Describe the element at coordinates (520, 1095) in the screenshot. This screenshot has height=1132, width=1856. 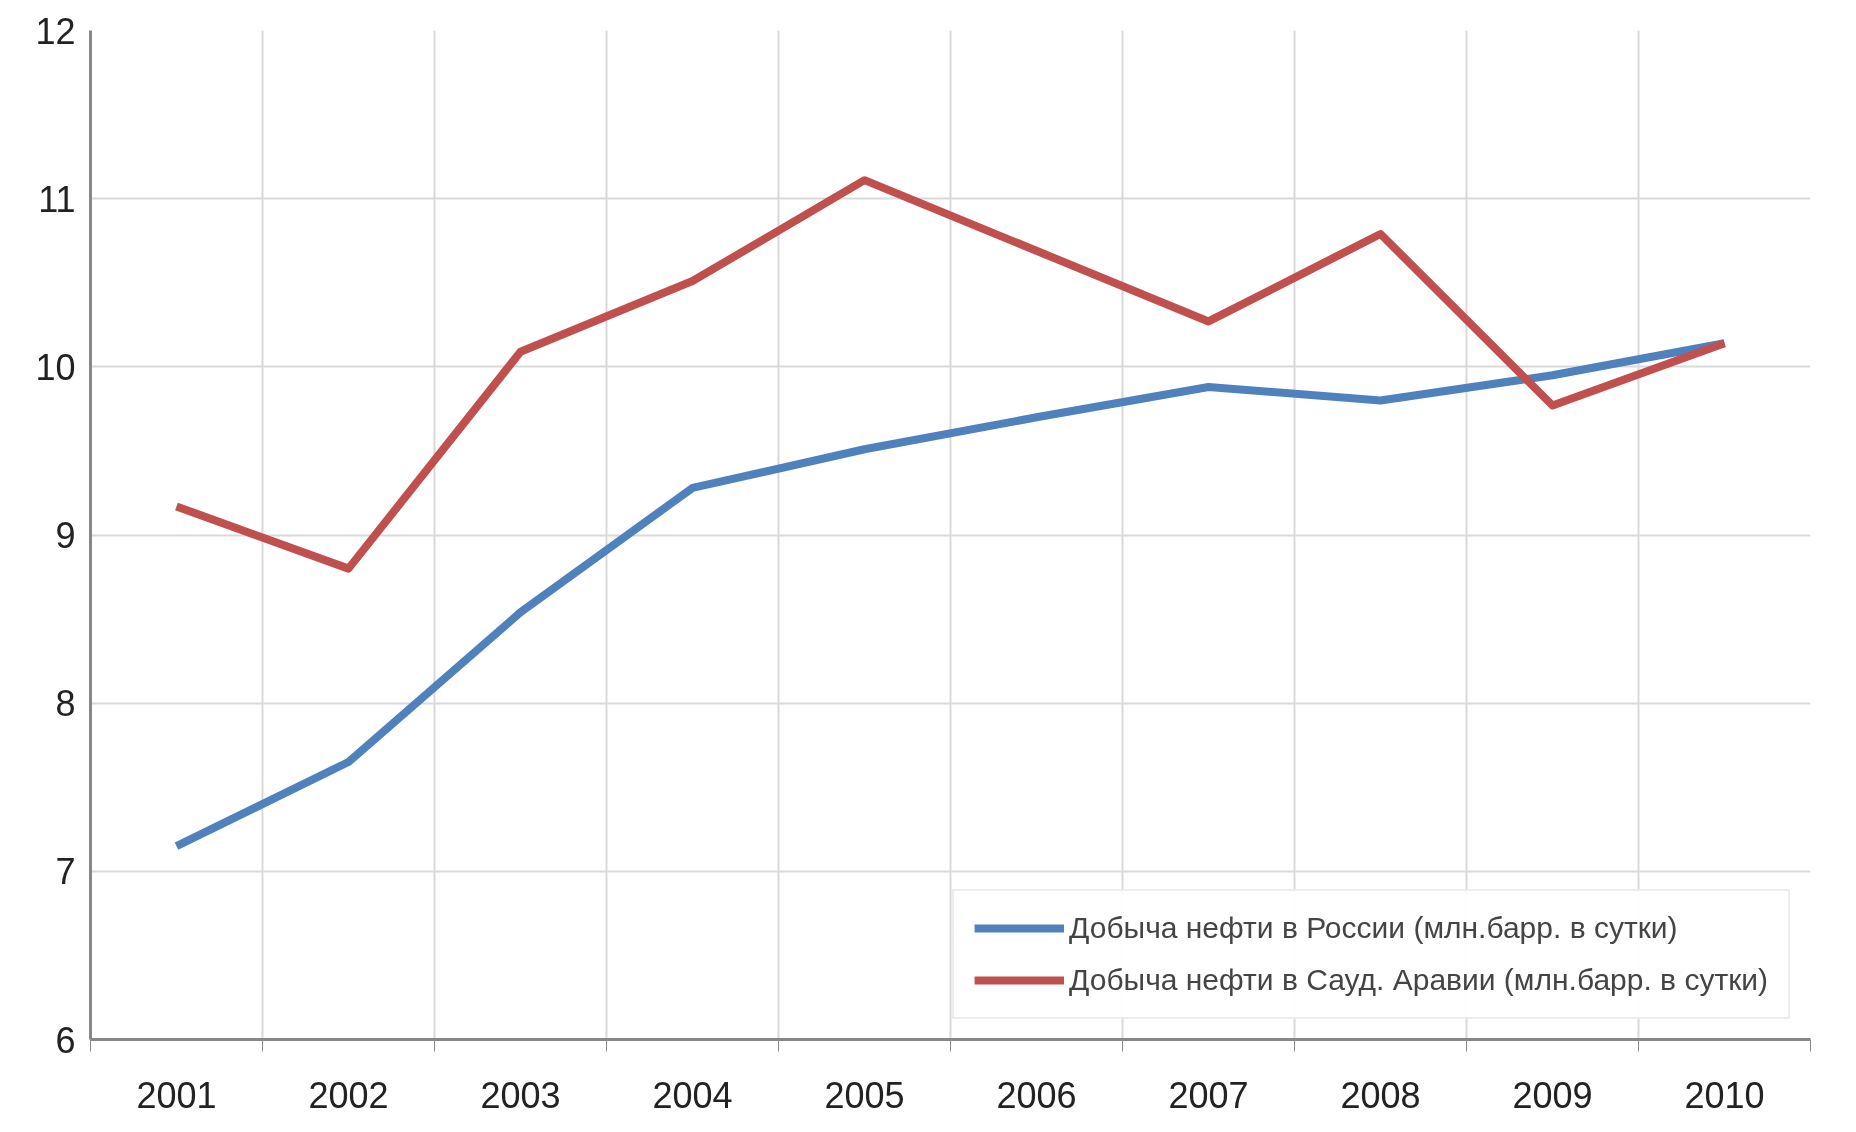
I see `x-tick-label: 2003` at that location.